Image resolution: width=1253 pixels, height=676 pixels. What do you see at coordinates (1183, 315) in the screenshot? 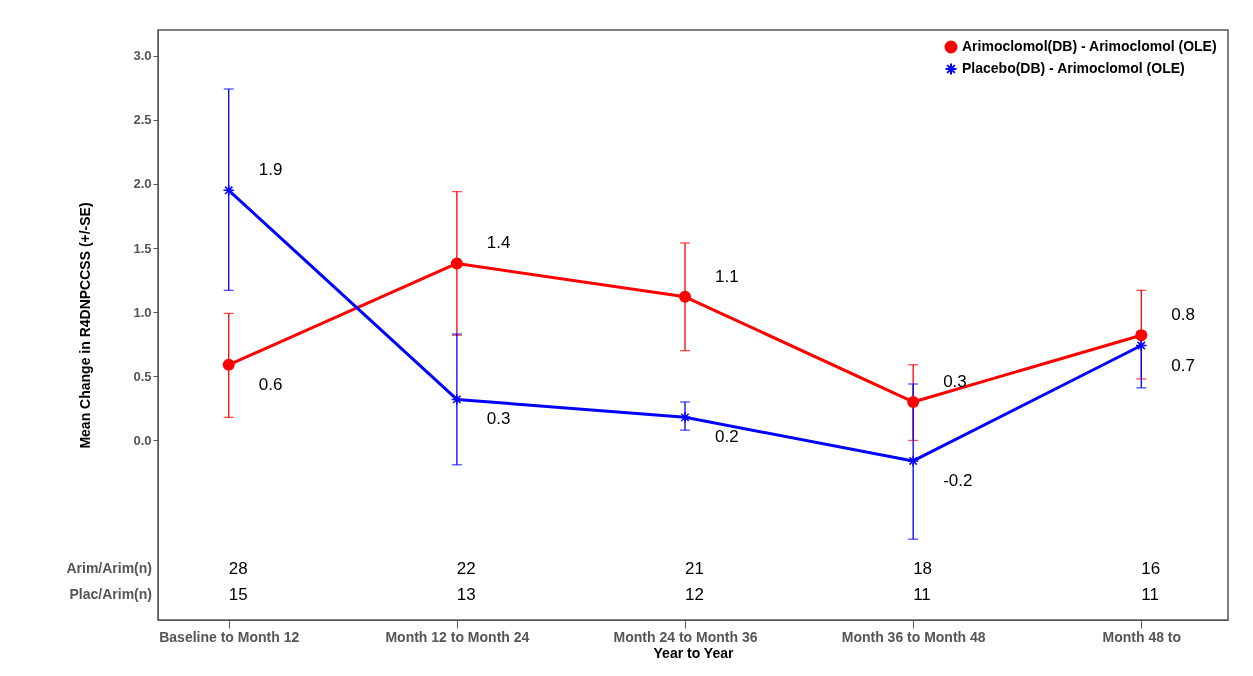
I see `data-label: 0.8` at bounding box center [1183, 315].